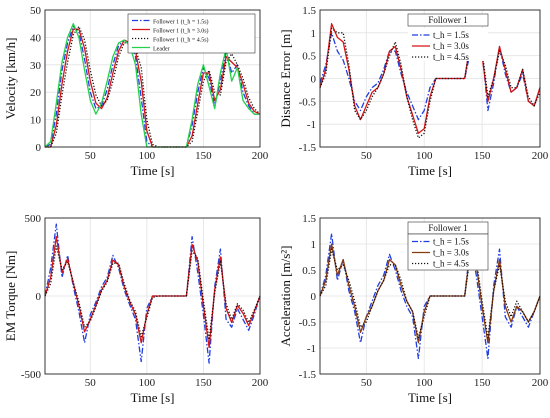  What do you see at coordinates (33, 219) in the screenshot?
I see `y-tick-label: 500` at bounding box center [33, 219].